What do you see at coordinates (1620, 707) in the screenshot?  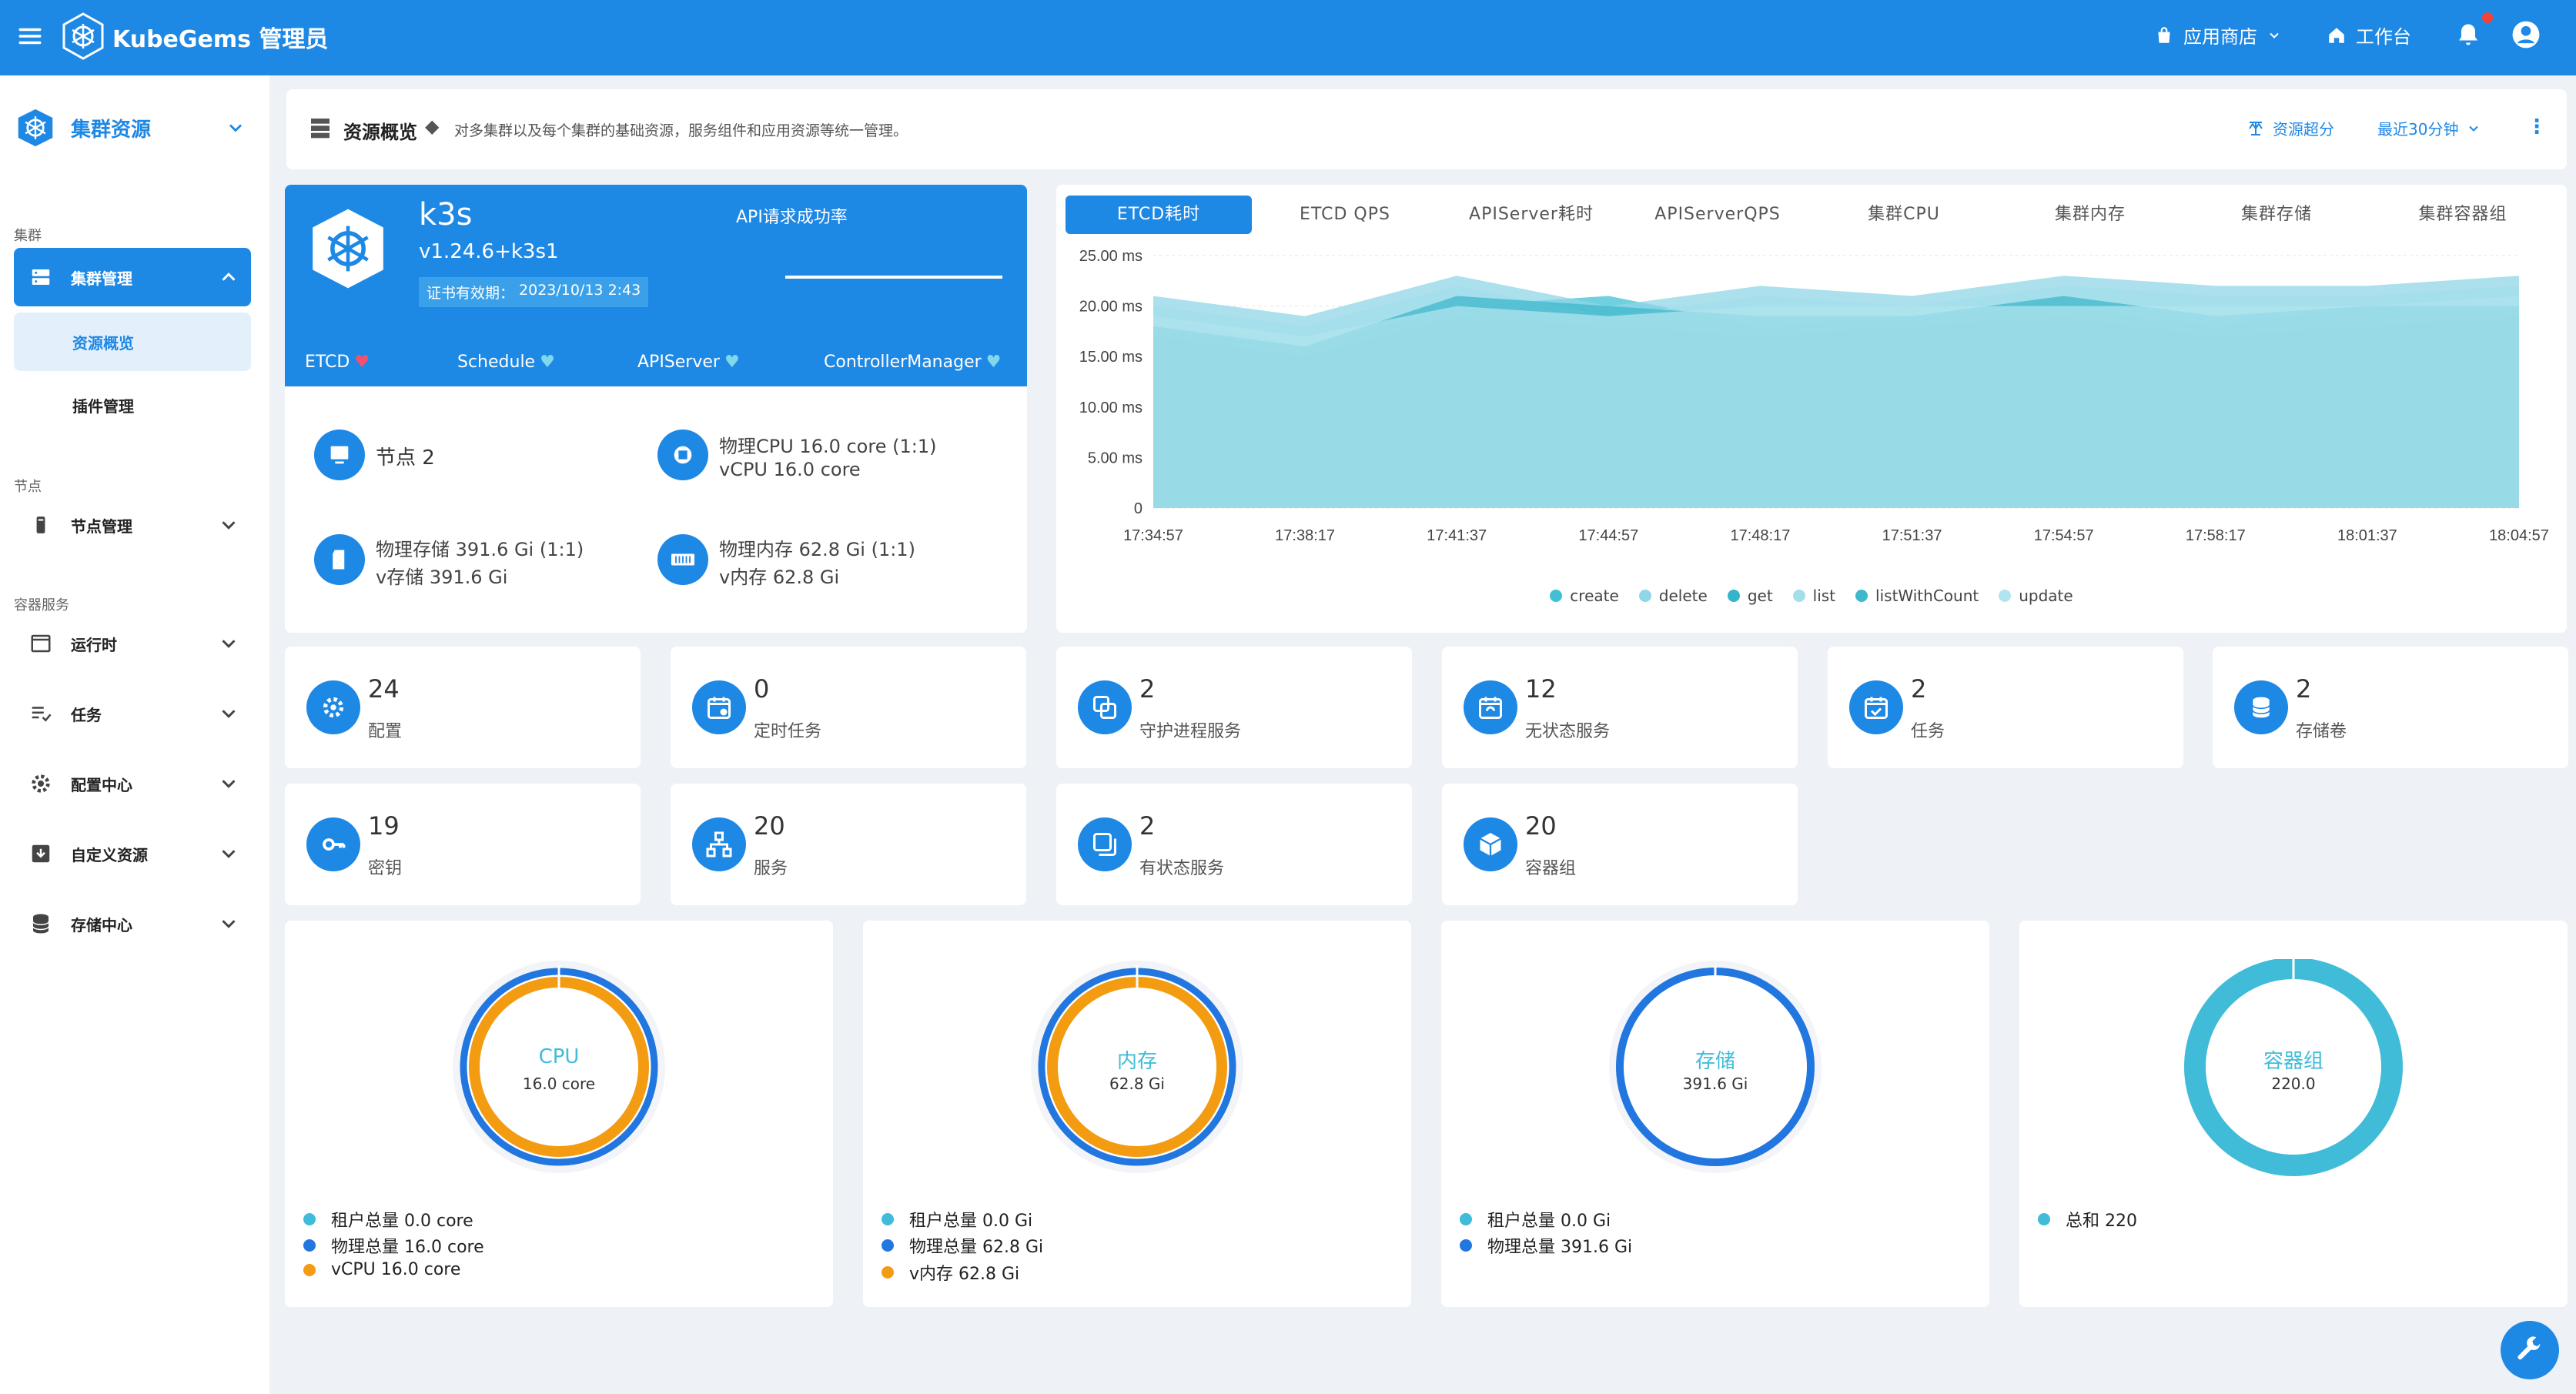 I see `stat-card-deployment: 12 无状态服务` at bounding box center [1620, 707].